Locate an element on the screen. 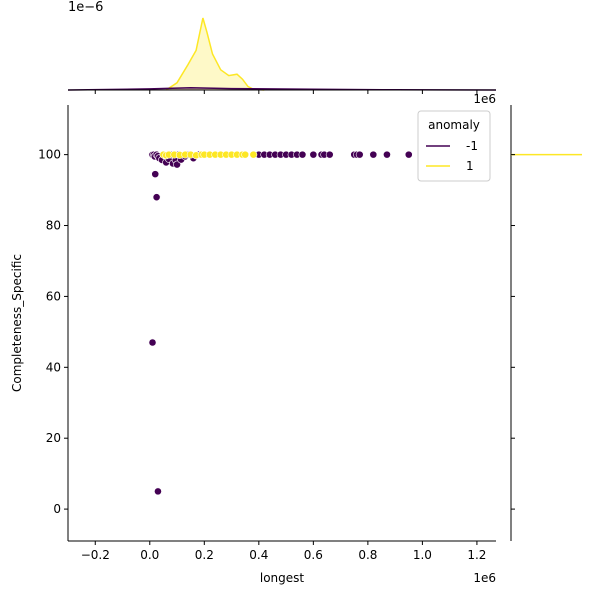 This screenshot has height=600, width=600. x-tick-label: −0.2 is located at coordinates (95, 555).